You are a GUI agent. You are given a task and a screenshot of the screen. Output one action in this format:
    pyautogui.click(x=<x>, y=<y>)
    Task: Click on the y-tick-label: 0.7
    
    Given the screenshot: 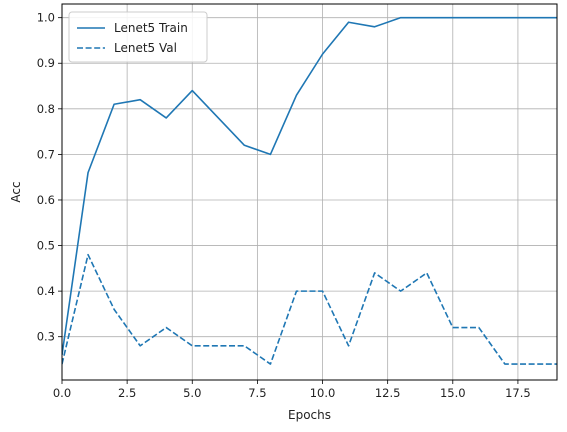 What is the action you would take?
    pyautogui.click(x=46, y=154)
    